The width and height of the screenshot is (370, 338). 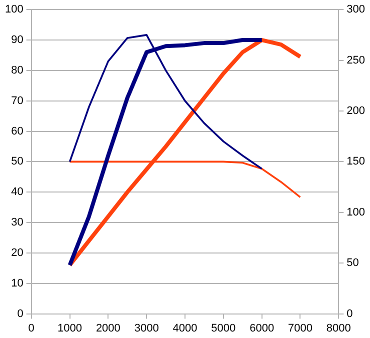 What do you see at coordinates (17, 70) in the screenshot?
I see `y-tick-label: 80` at bounding box center [17, 70].